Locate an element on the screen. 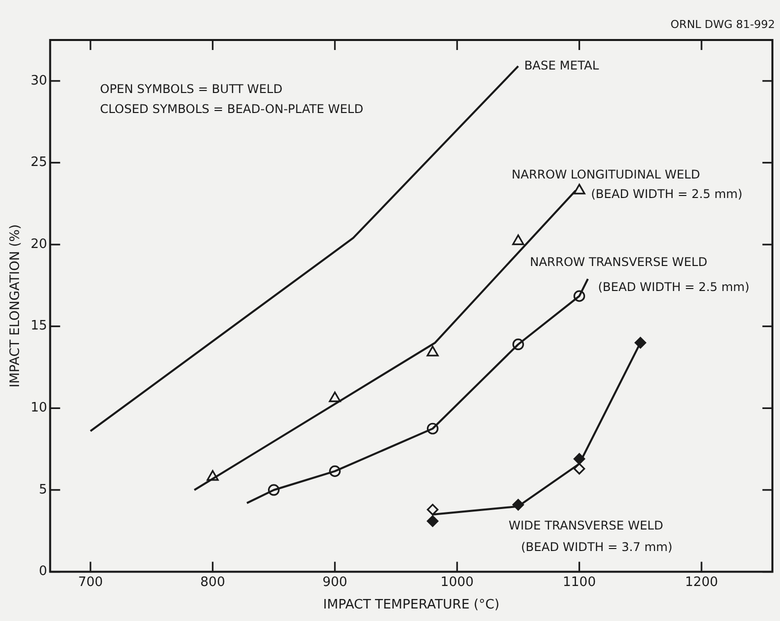 Image resolution: width=780 pixels, height=621 pixels. x-axis-title: IMPACT TEMPERATURE (°C) is located at coordinates (411, 605).